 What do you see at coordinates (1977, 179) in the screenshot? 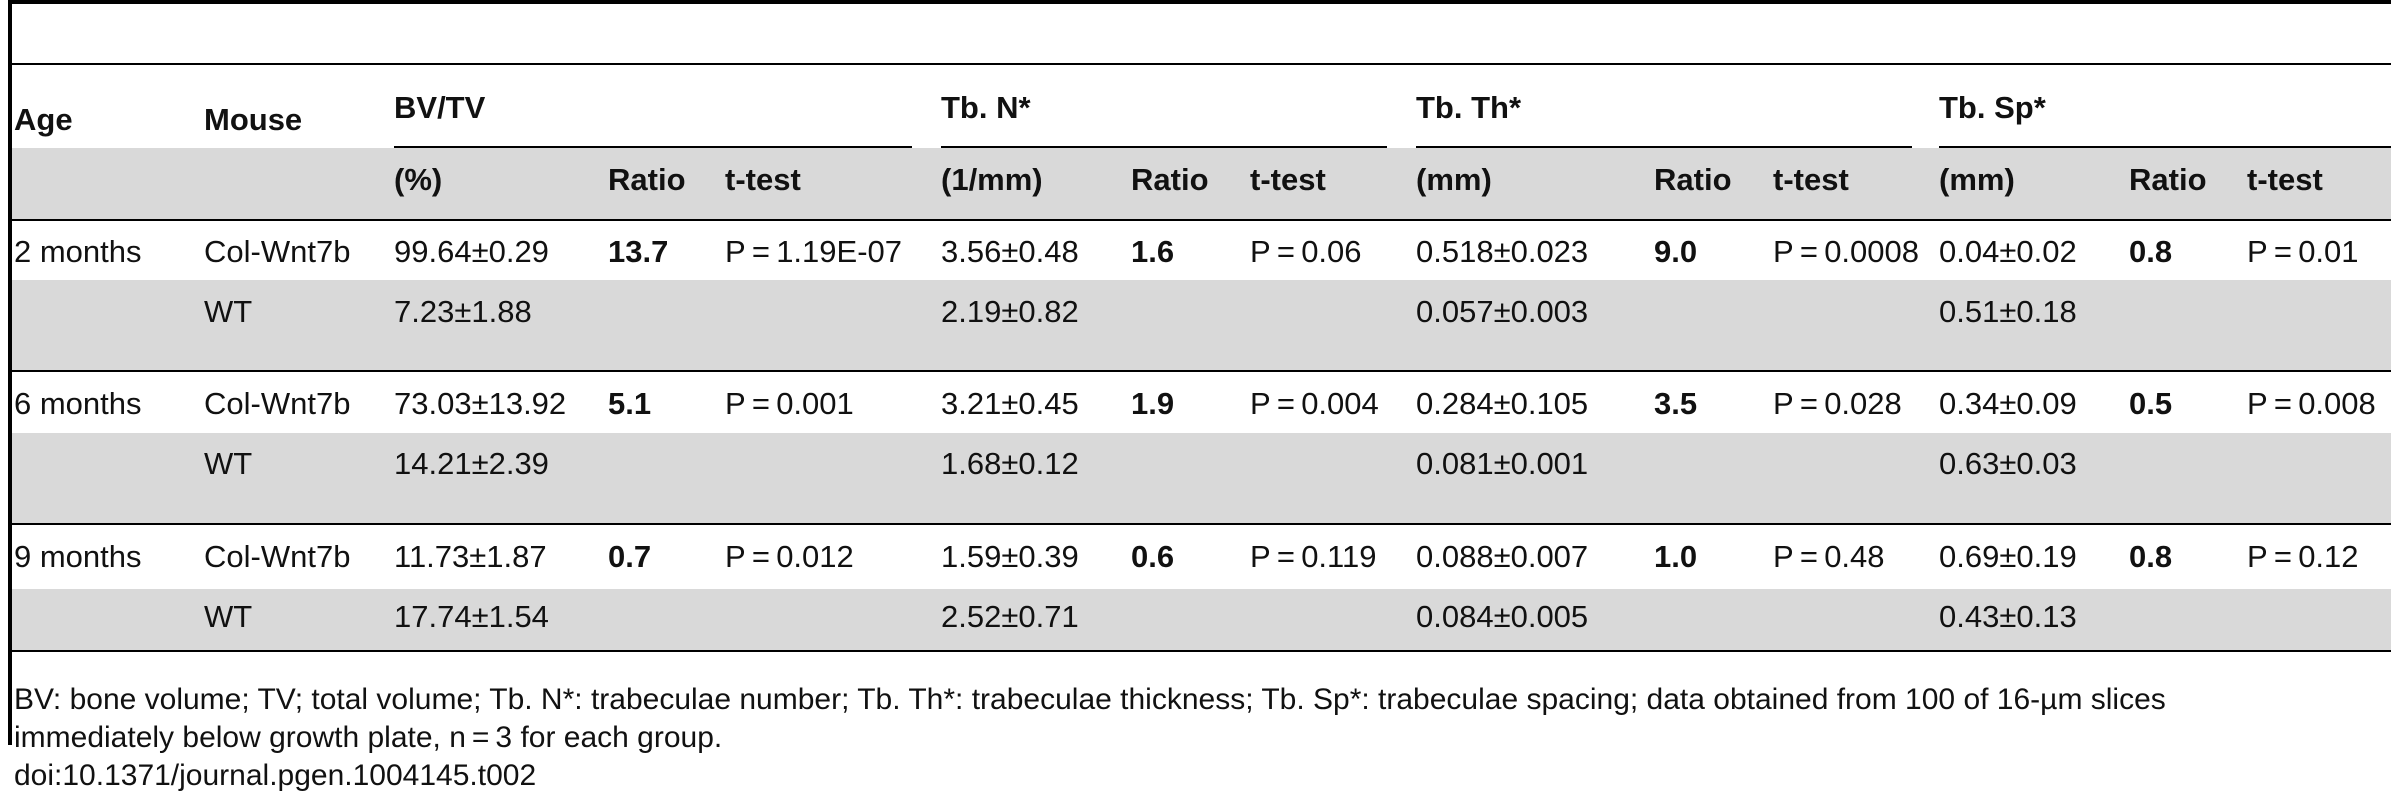
I see `unit-tbsp: (mm)` at bounding box center [1977, 179].